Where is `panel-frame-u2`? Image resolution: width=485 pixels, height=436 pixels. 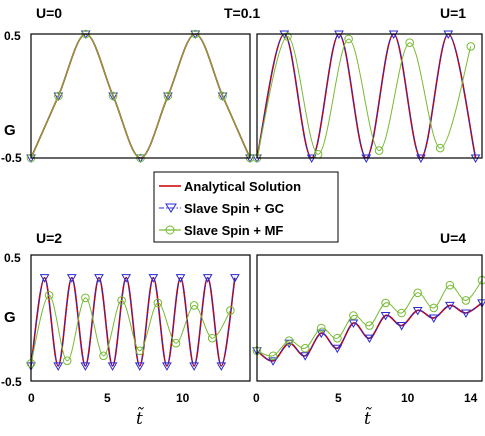 panel-frame-u2 is located at coordinates (140, 318).